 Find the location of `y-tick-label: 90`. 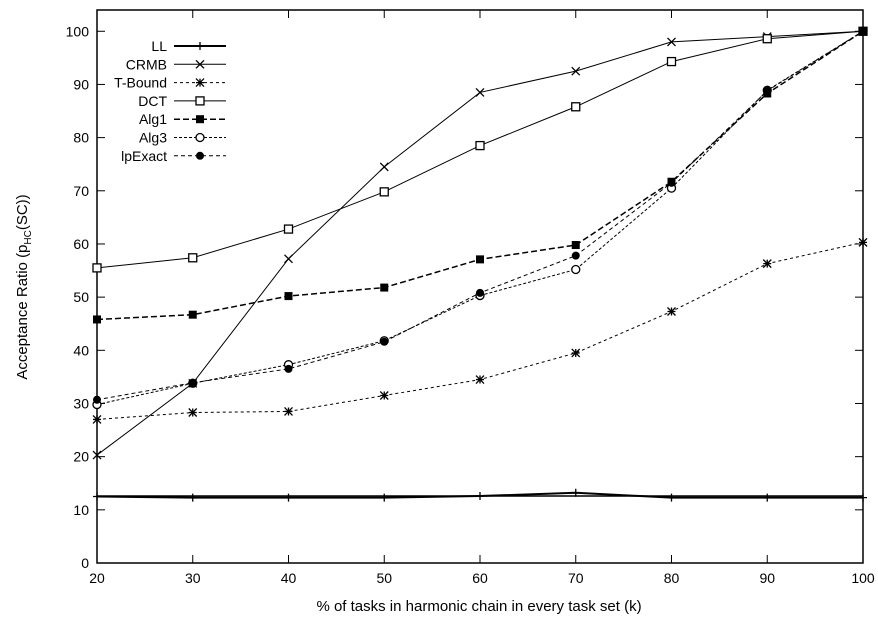

y-tick-label: 90 is located at coordinates (81, 84).